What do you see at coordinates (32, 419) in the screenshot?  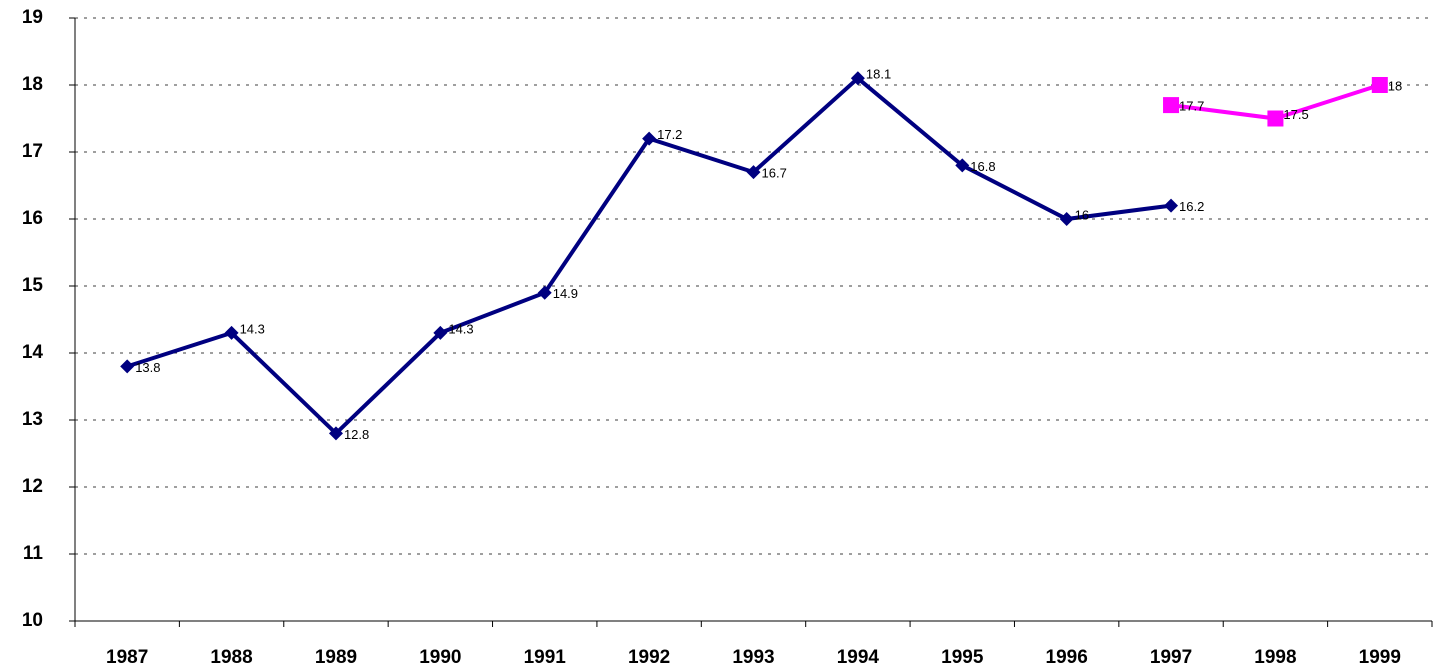 I see `y-tick-label: 13` at bounding box center [32, 419].